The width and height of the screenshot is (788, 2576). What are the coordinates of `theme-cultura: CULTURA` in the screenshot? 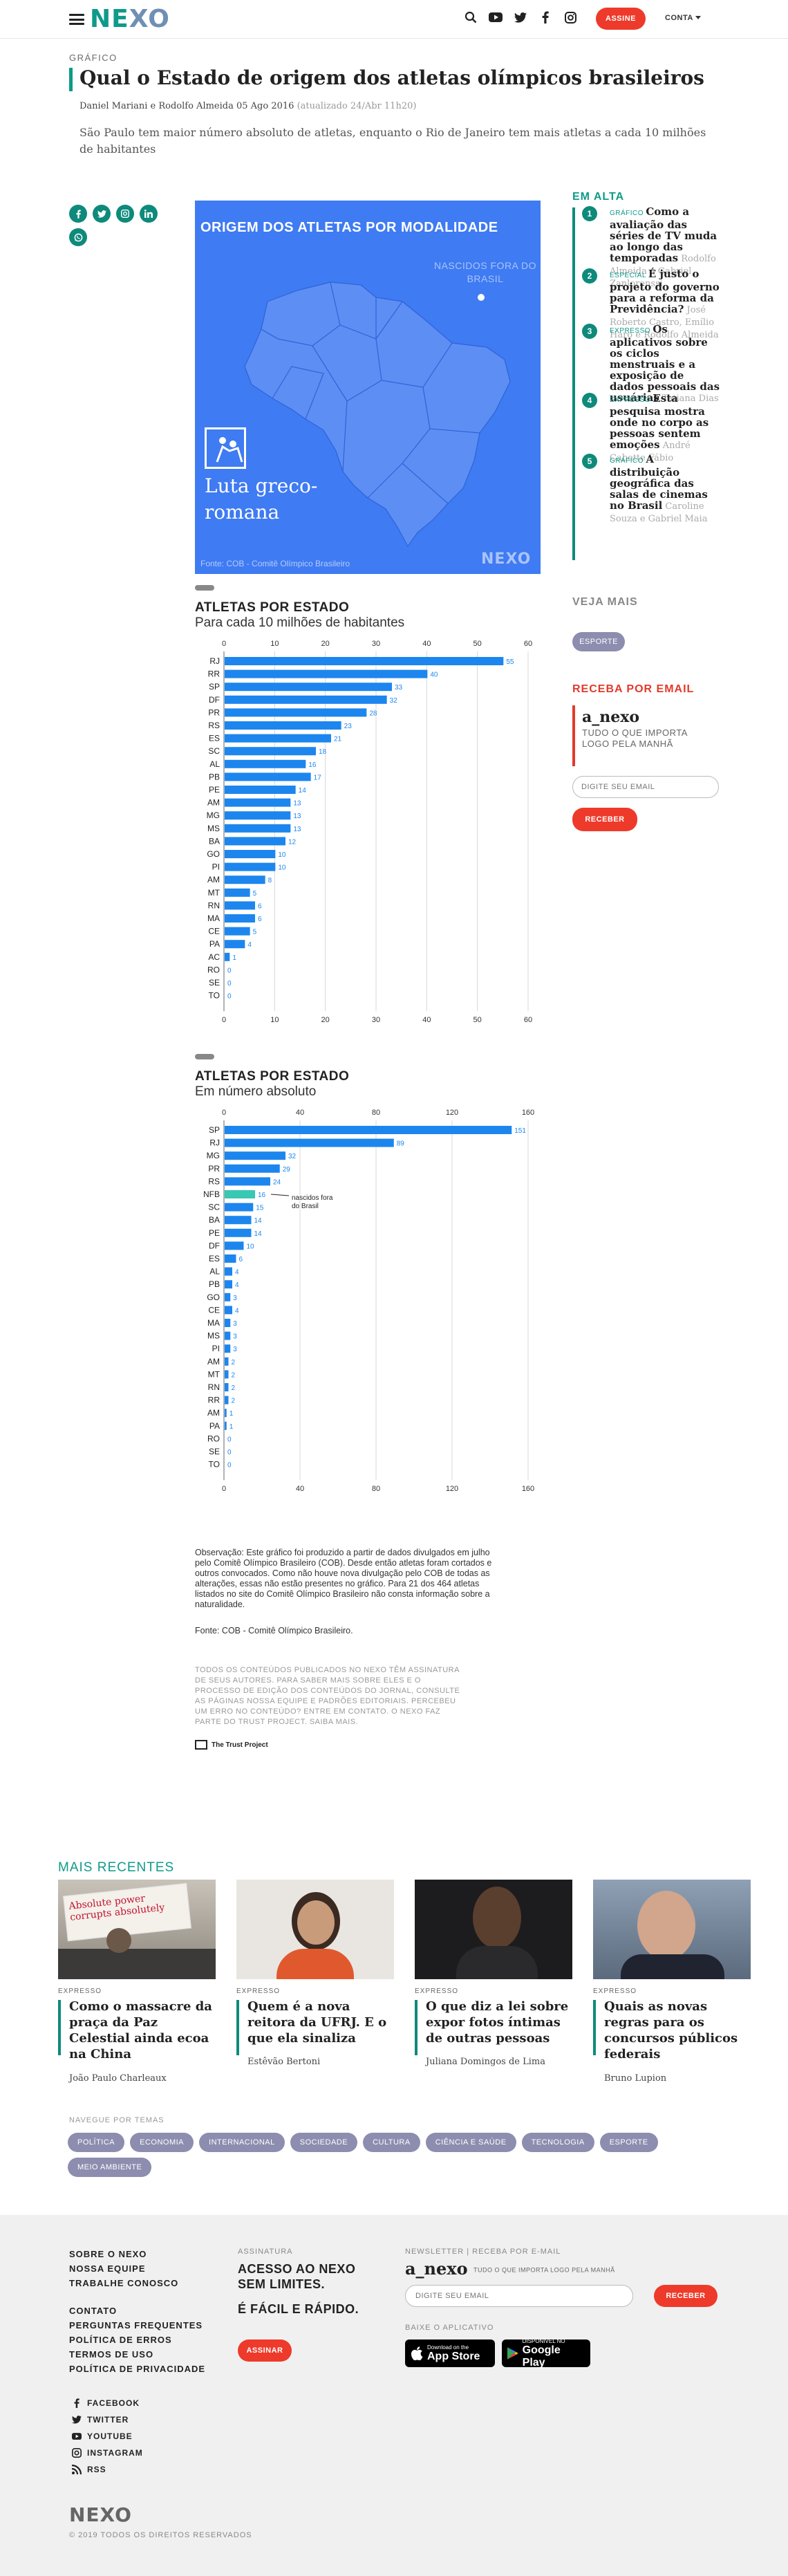 It's located at (392, 2143).